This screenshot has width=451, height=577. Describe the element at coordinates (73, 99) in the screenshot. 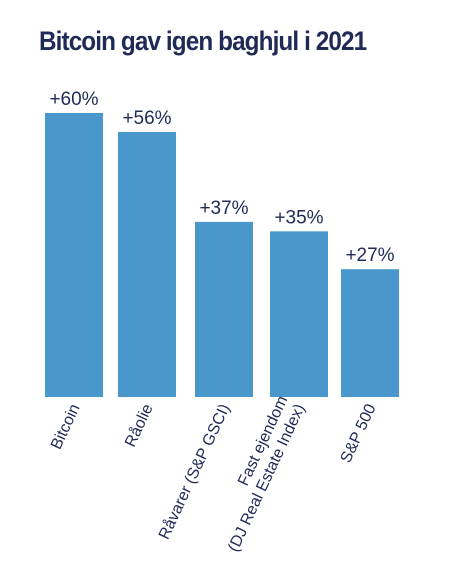

I see `value-label-0: +60%` at that location.